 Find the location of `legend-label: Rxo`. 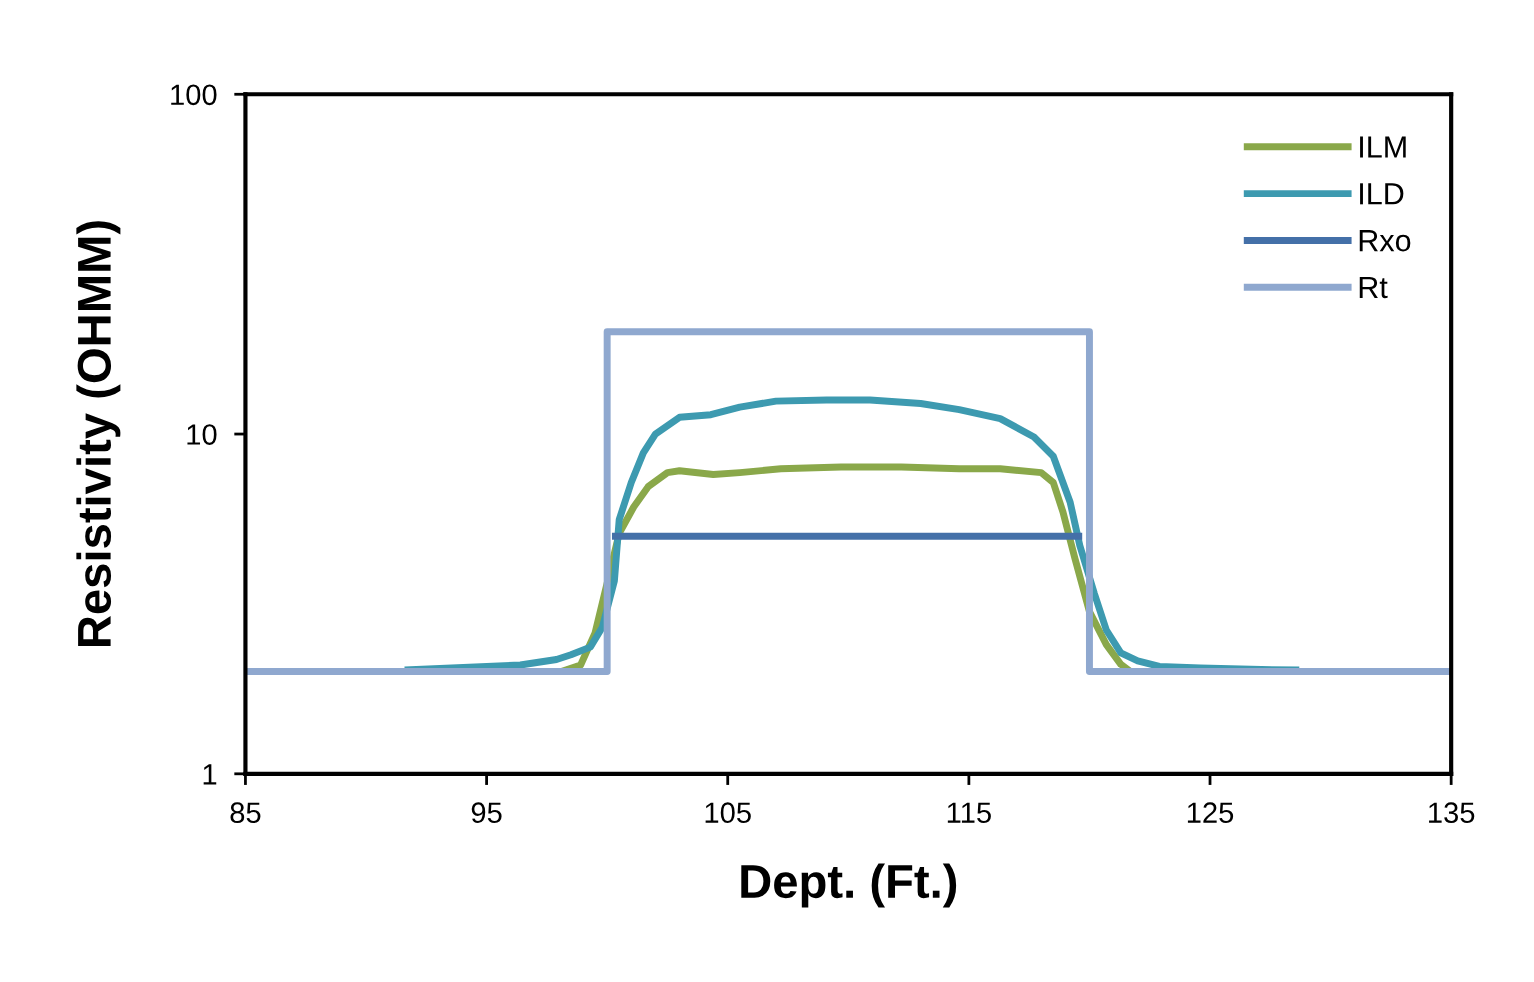

legend-label: Rxo is located at coordinates (1385, 241).